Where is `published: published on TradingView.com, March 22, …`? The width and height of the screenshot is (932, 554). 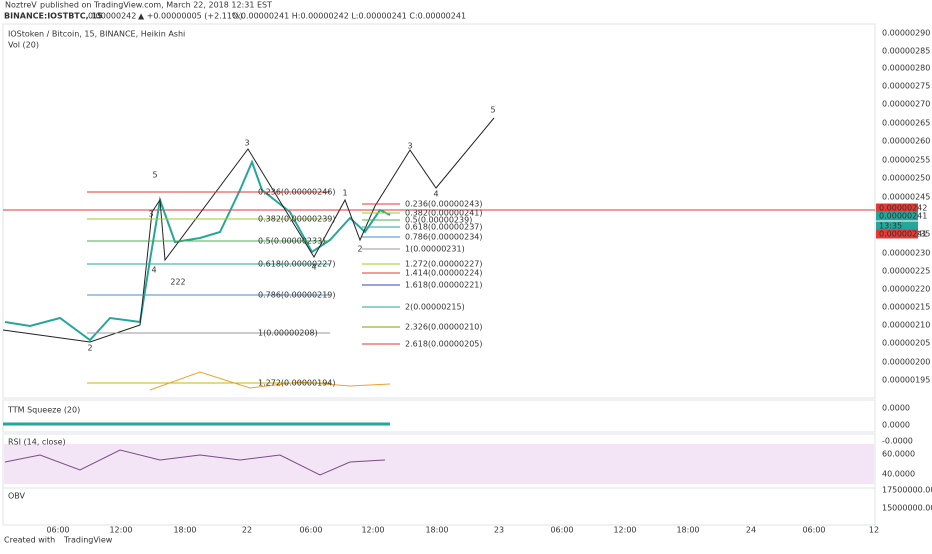
published: published on TradingView.com, March 22, … is located at coordinates (156, 5).